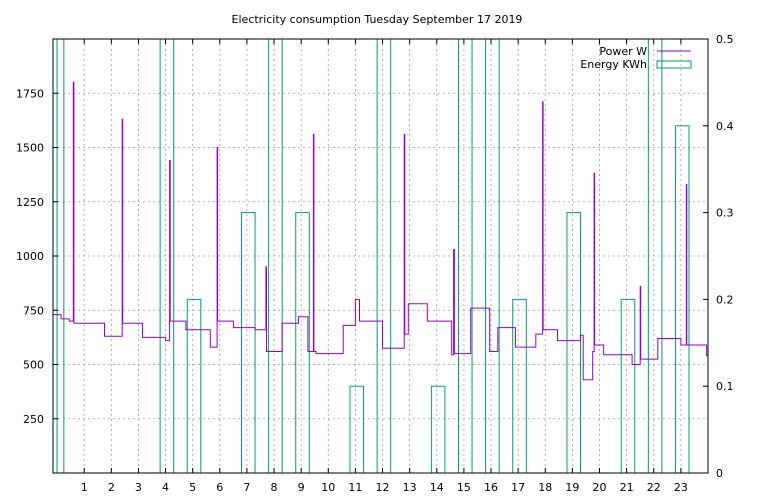  I want to click on x-tick-label: 4, so click(165, 487).